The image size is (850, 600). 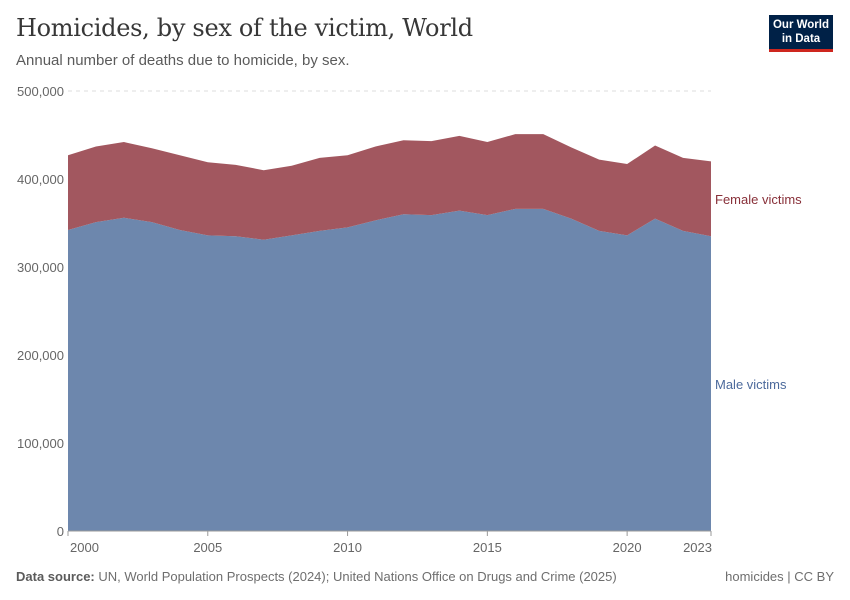 What do you see at coordinates (347, 547) in the screenshot?
I see `x-tick-label: 2010` at bounding box center [347, 547].